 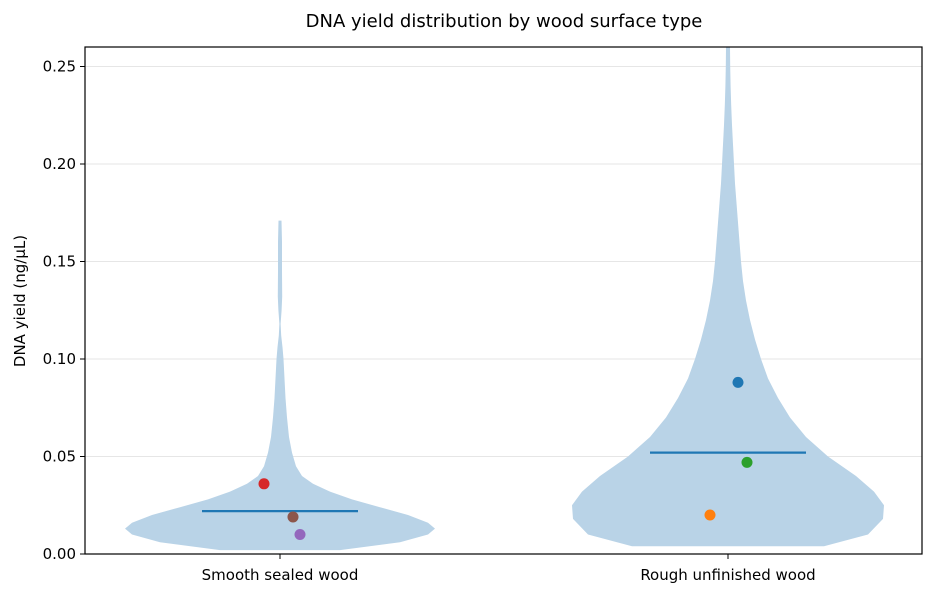 I want to click on y-axis-label: DNA yield (ng/µL), so click(x=20, y=301).